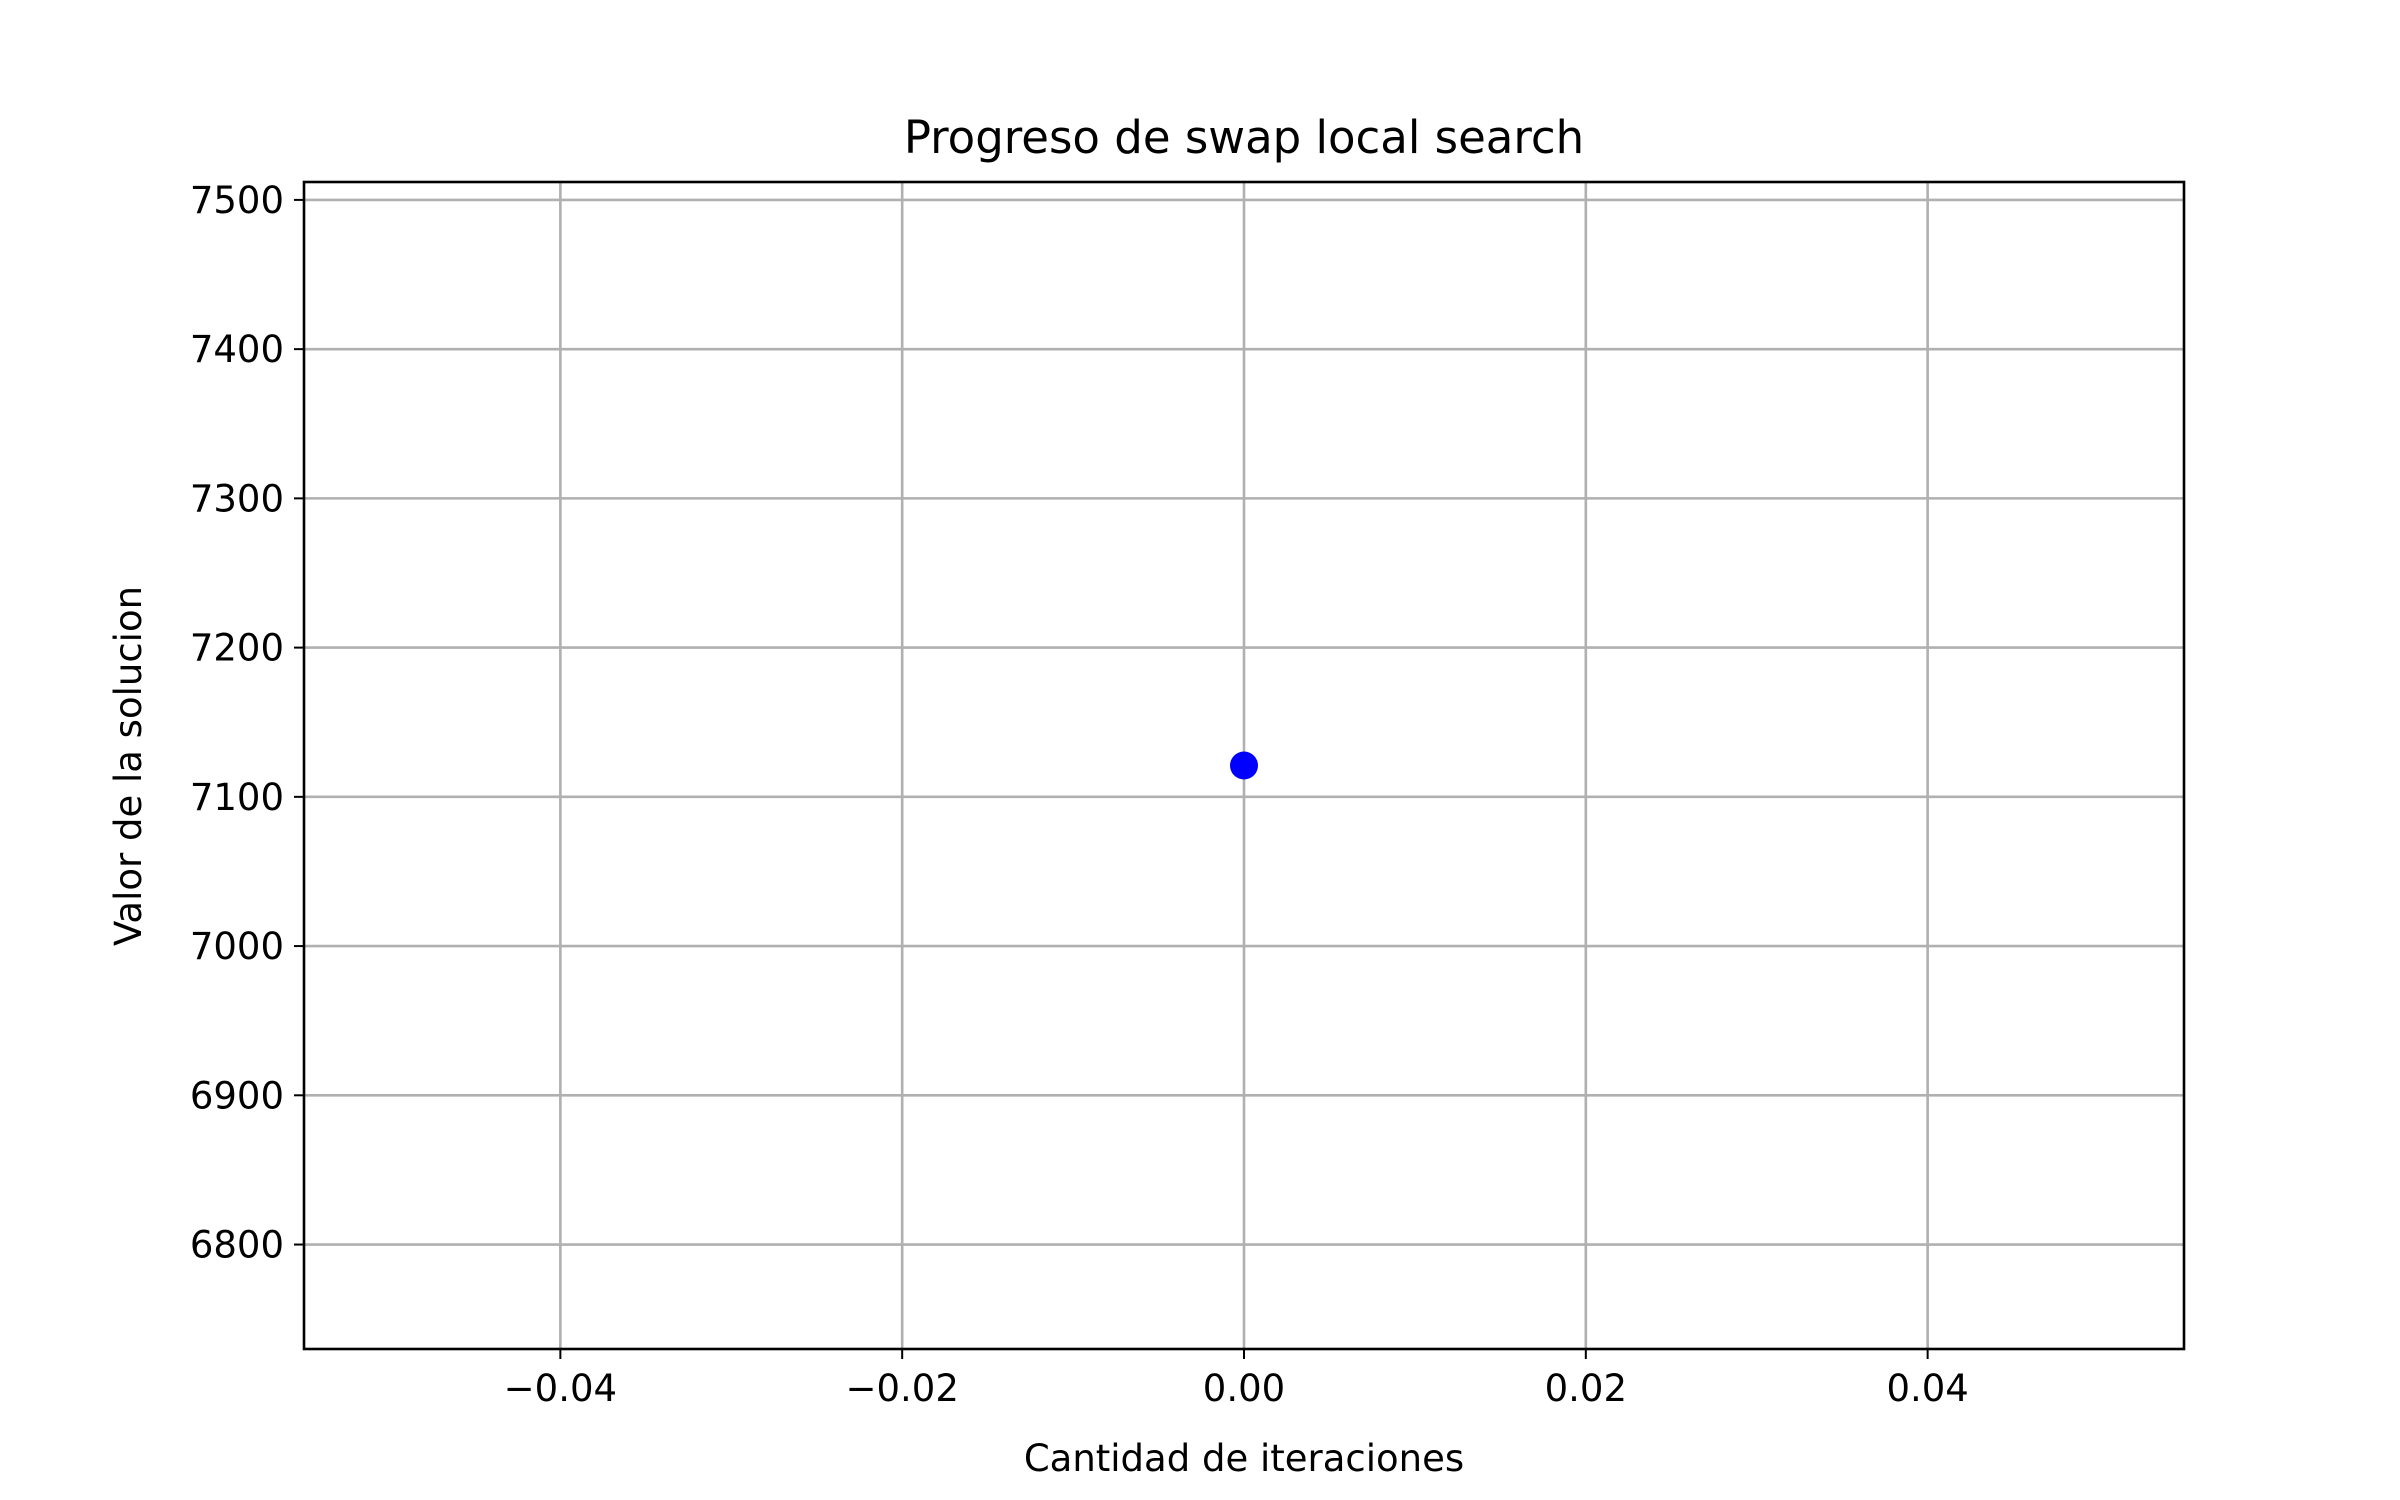  What do you see at coordinates (237, 797) in the screenshot?
I see `y-tick-label: 7100` at bounding box center [237, 797].